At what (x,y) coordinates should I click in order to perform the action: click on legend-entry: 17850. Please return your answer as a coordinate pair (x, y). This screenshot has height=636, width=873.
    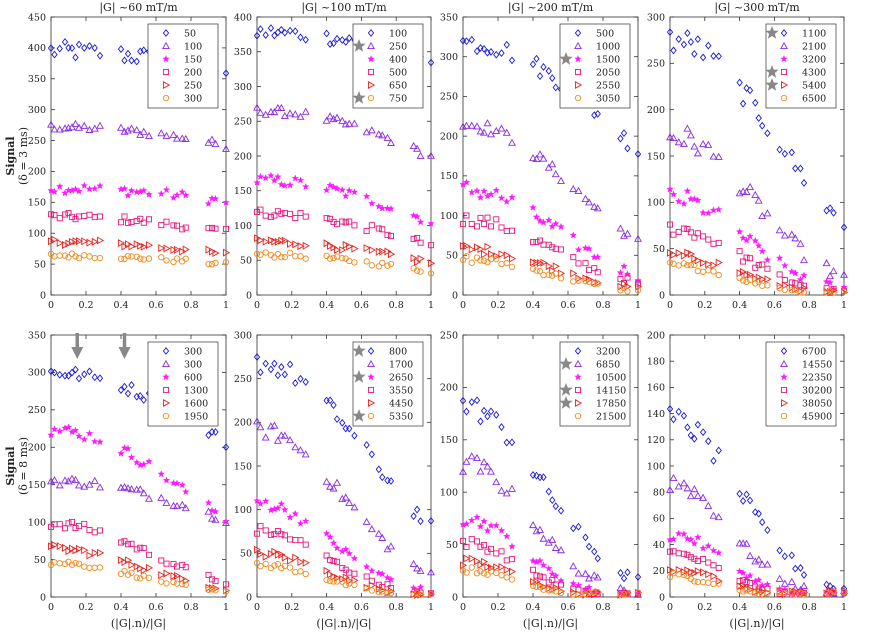
    Looking at the image, I should click on (611, 403).